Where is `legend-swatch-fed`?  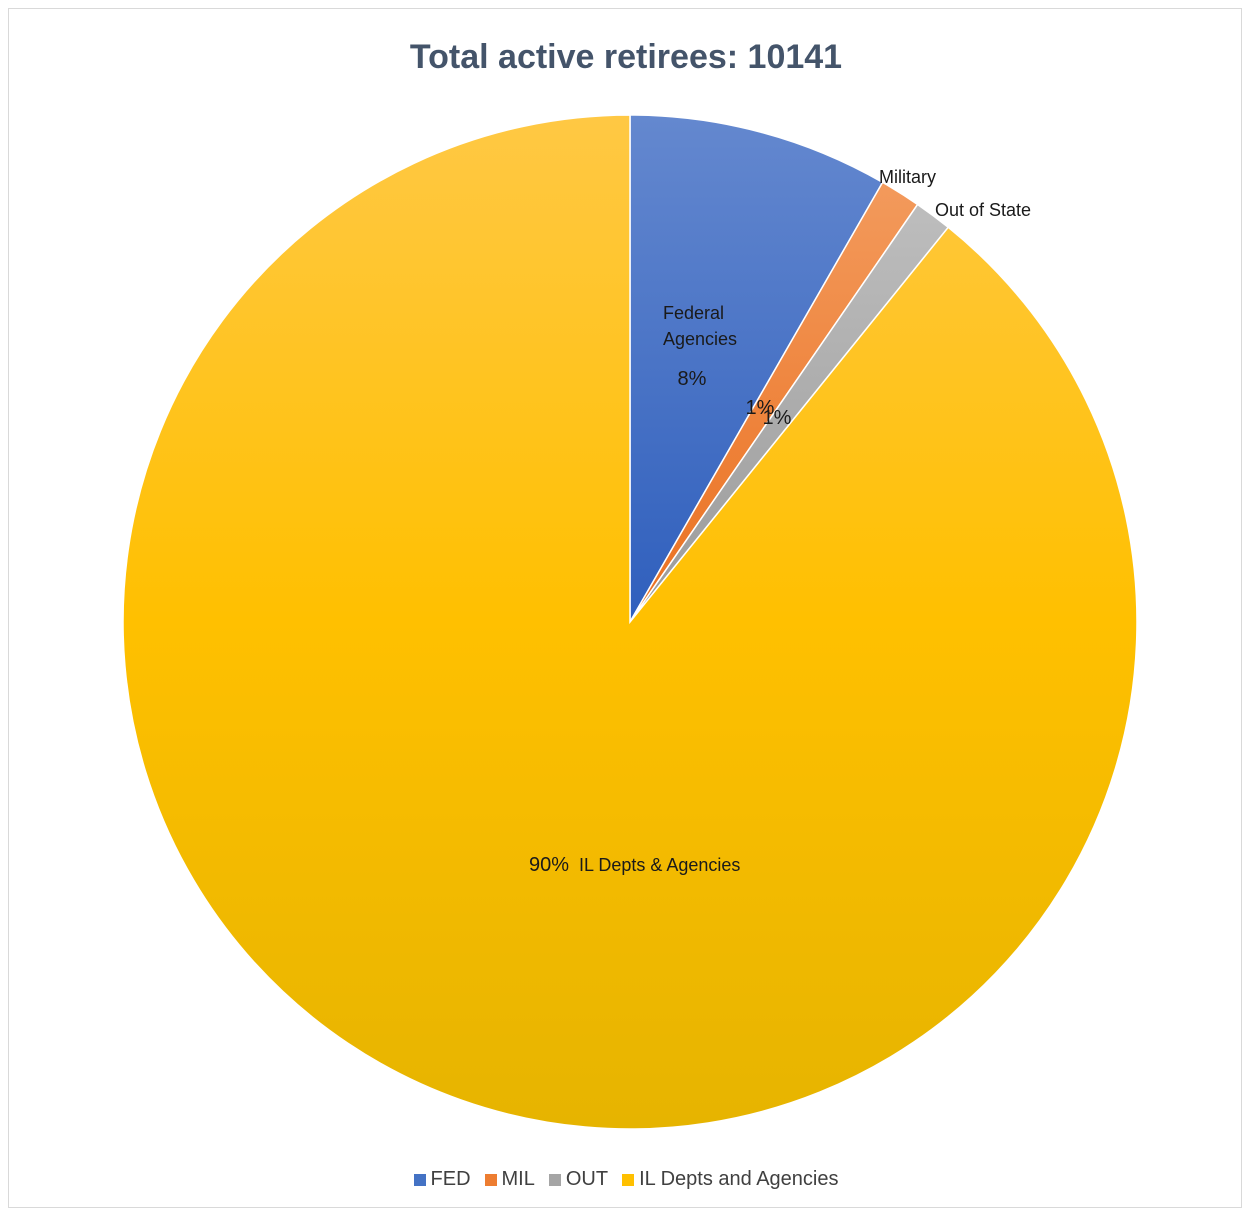
legend-swatch-fed is located at coordinates (419, 1179).